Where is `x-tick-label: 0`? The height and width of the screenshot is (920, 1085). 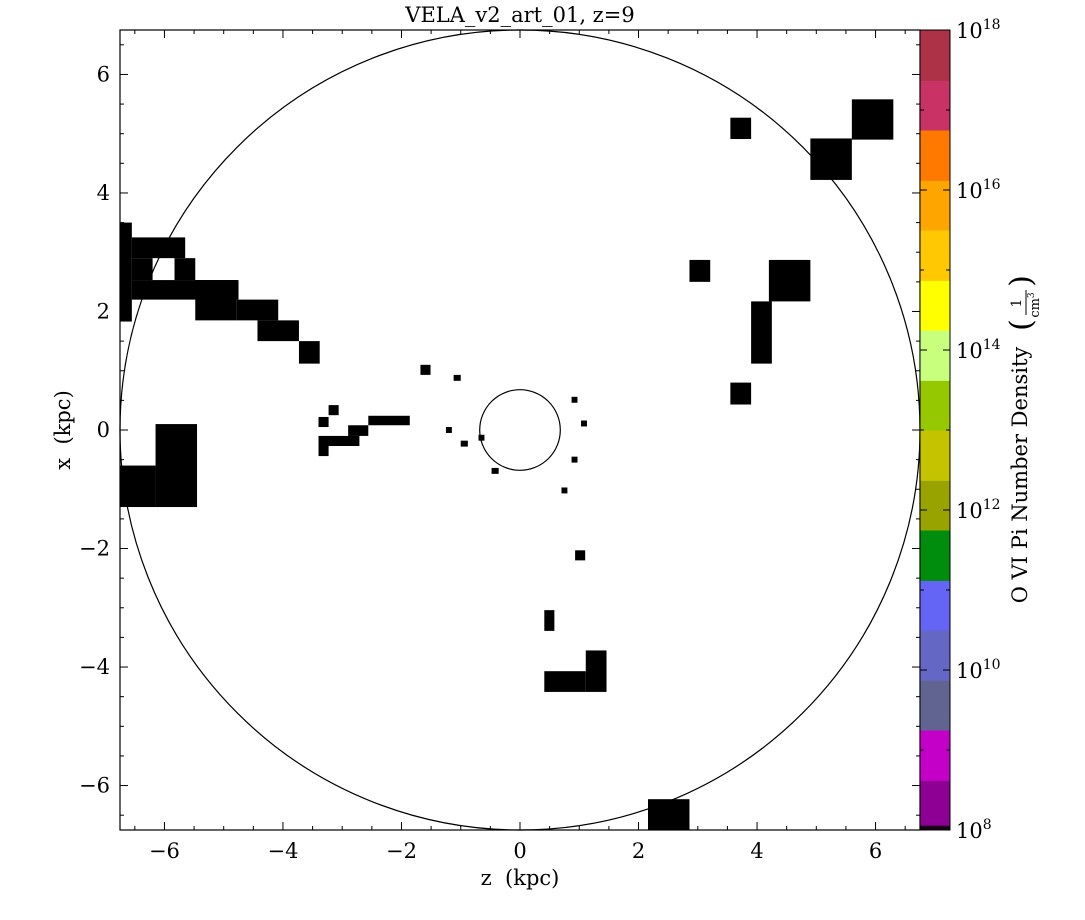
x-tick-label: 0 is located at coordinates (519, 851).